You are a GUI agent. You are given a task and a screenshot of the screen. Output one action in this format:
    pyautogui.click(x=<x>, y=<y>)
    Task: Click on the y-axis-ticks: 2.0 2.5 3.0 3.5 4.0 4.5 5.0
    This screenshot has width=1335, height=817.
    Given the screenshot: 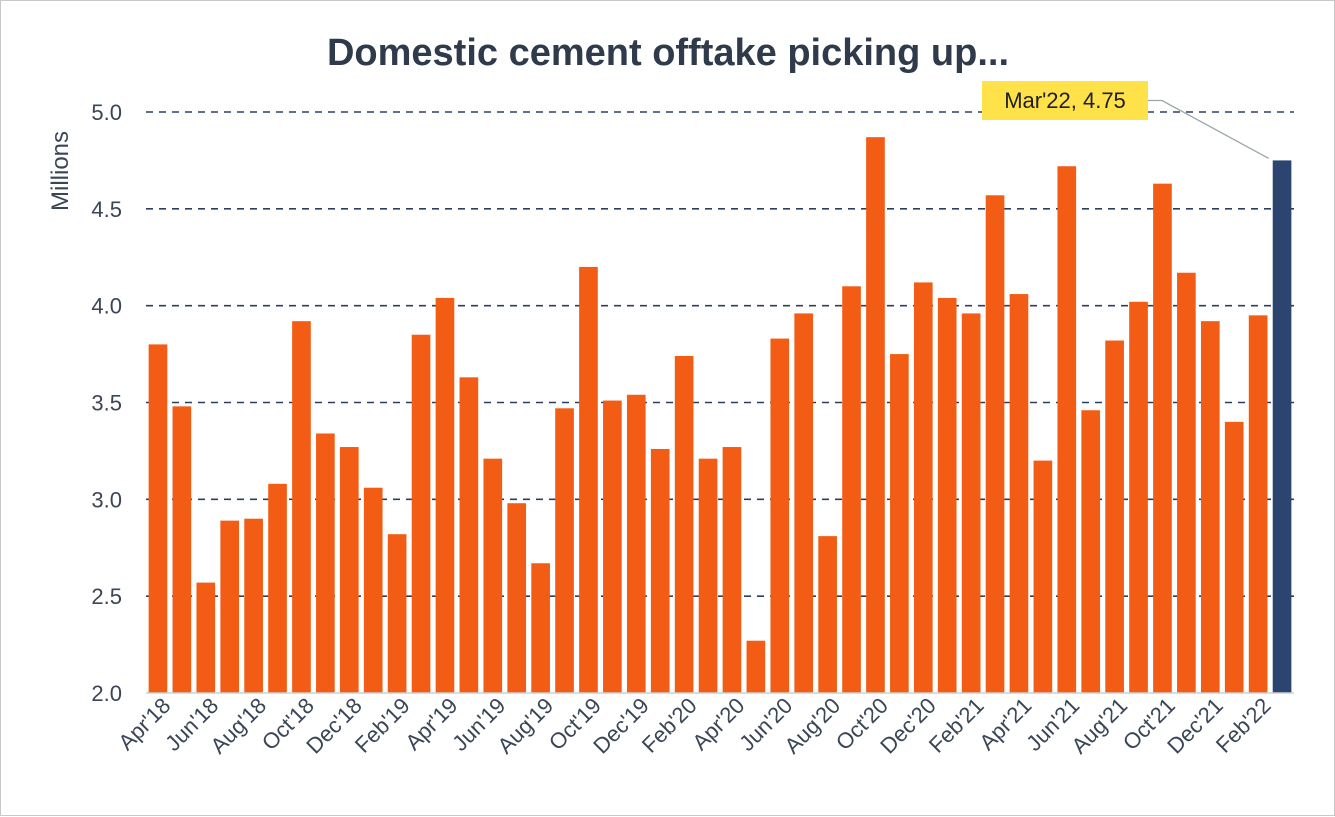 What is the action you would take?
    pyautogui.click(x=106, y=403)
    